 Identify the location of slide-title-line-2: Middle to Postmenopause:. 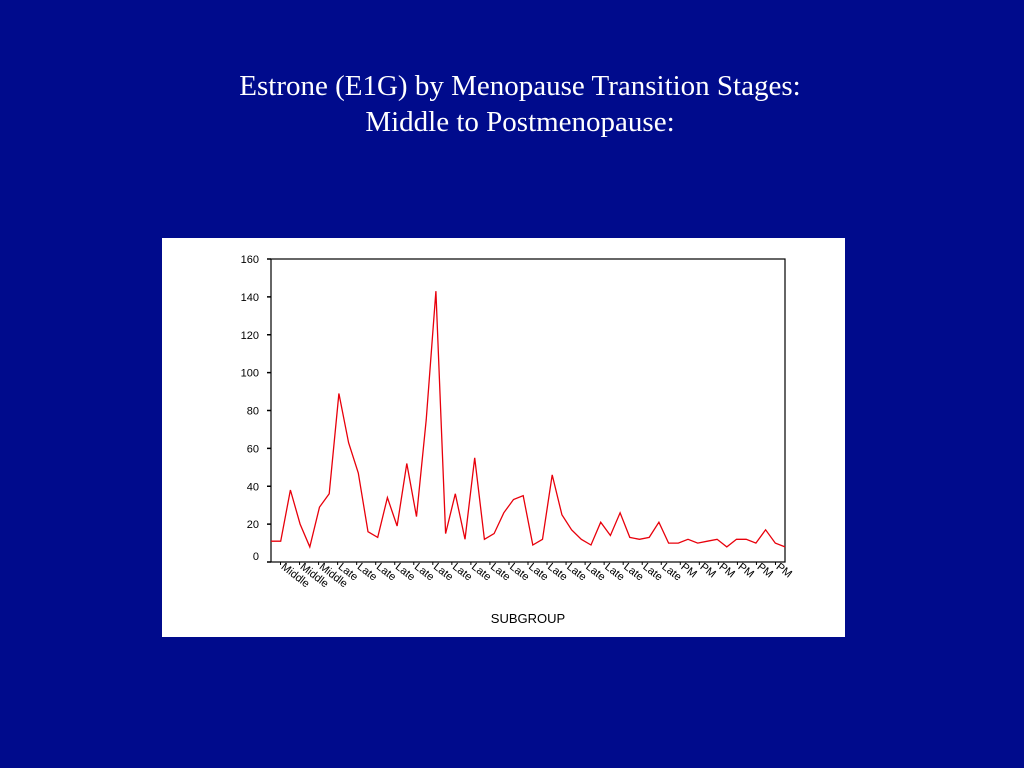
(520, 122).